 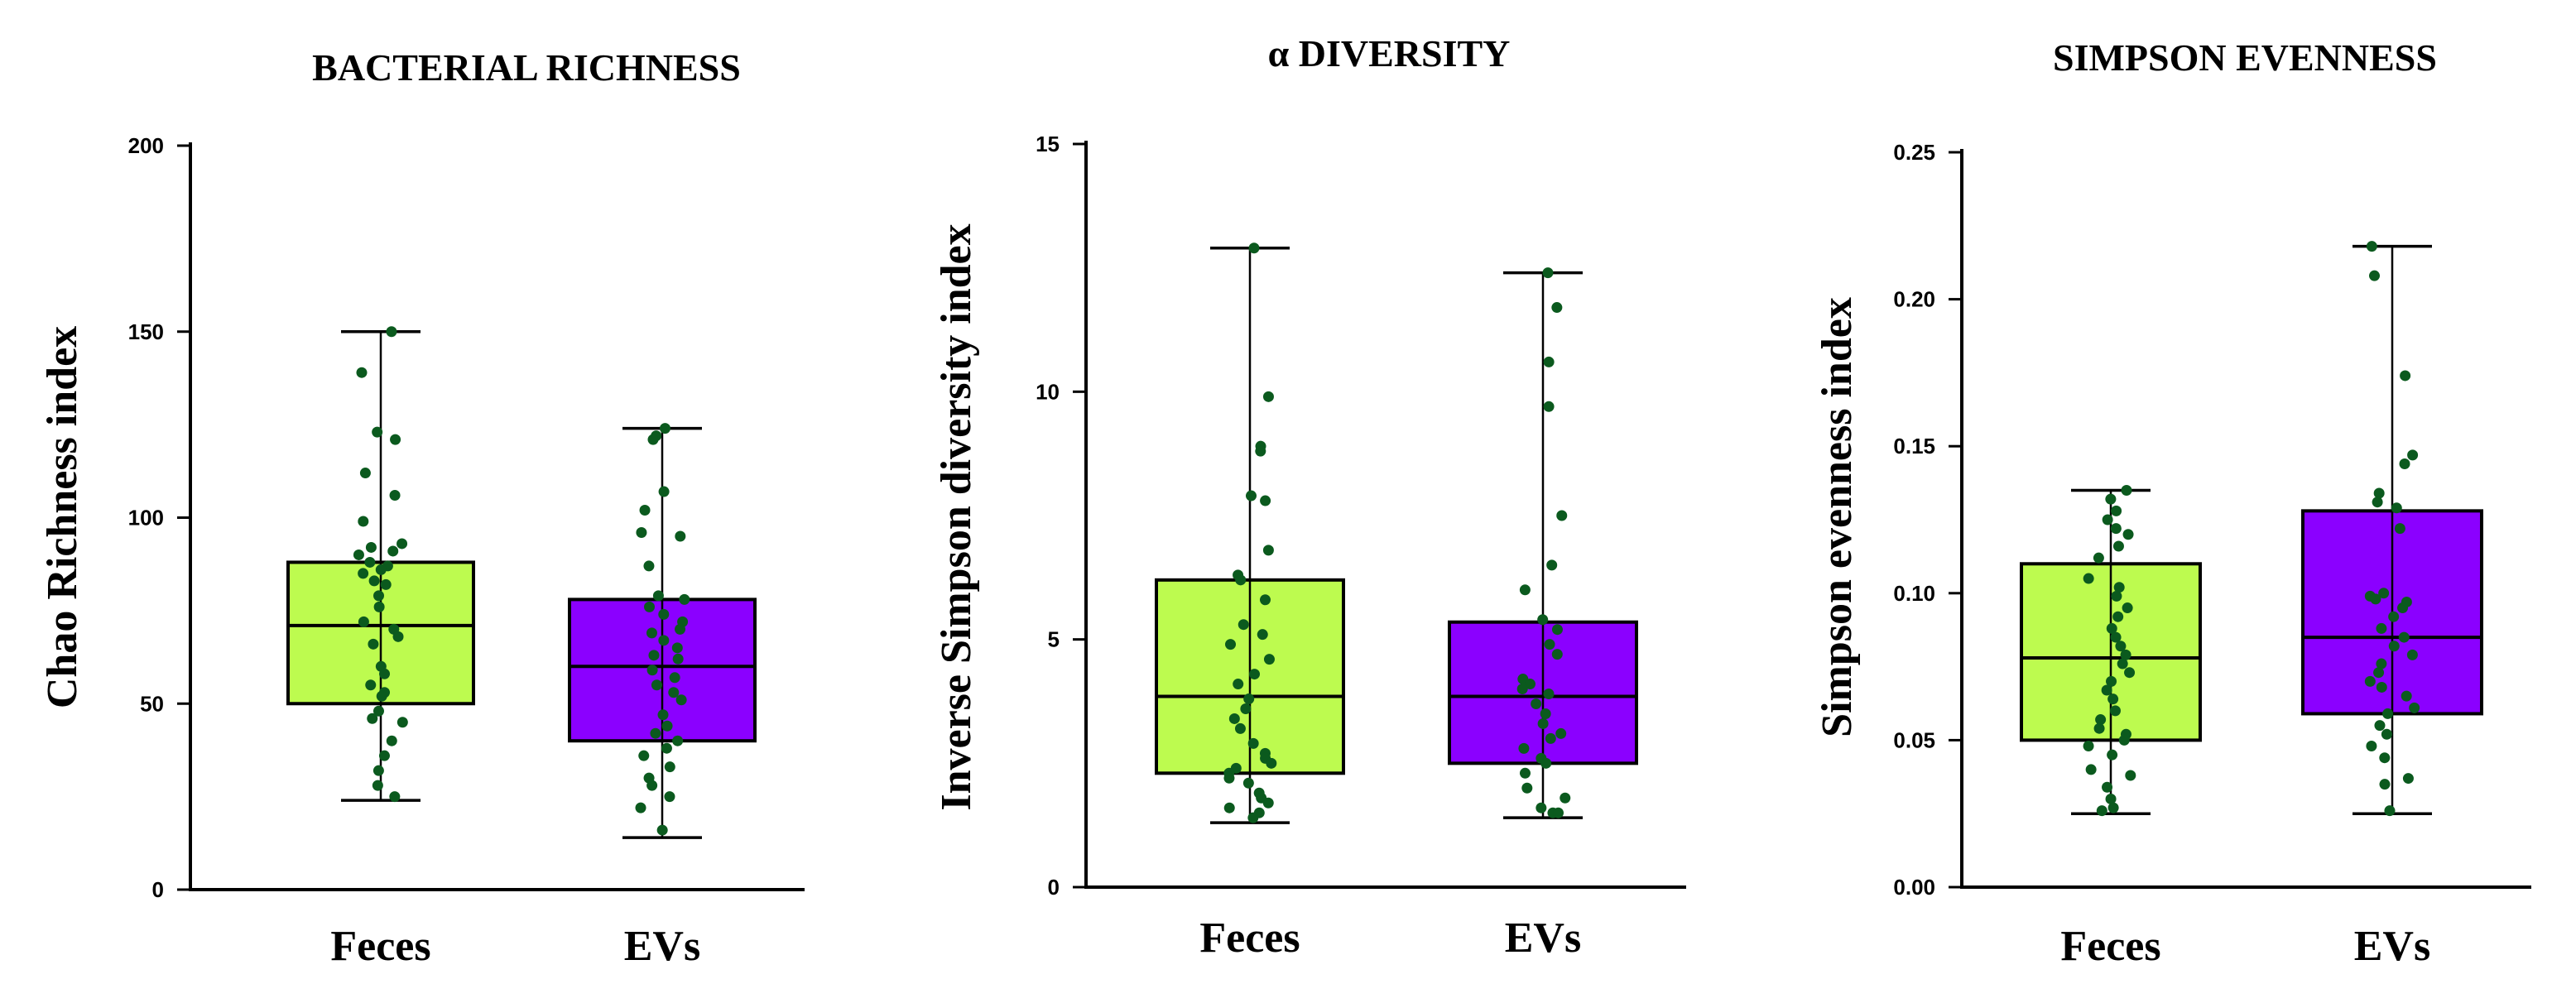 I want to click on y-axis-label: Inverse Simpson diversity index, so click(x=956, y=516).